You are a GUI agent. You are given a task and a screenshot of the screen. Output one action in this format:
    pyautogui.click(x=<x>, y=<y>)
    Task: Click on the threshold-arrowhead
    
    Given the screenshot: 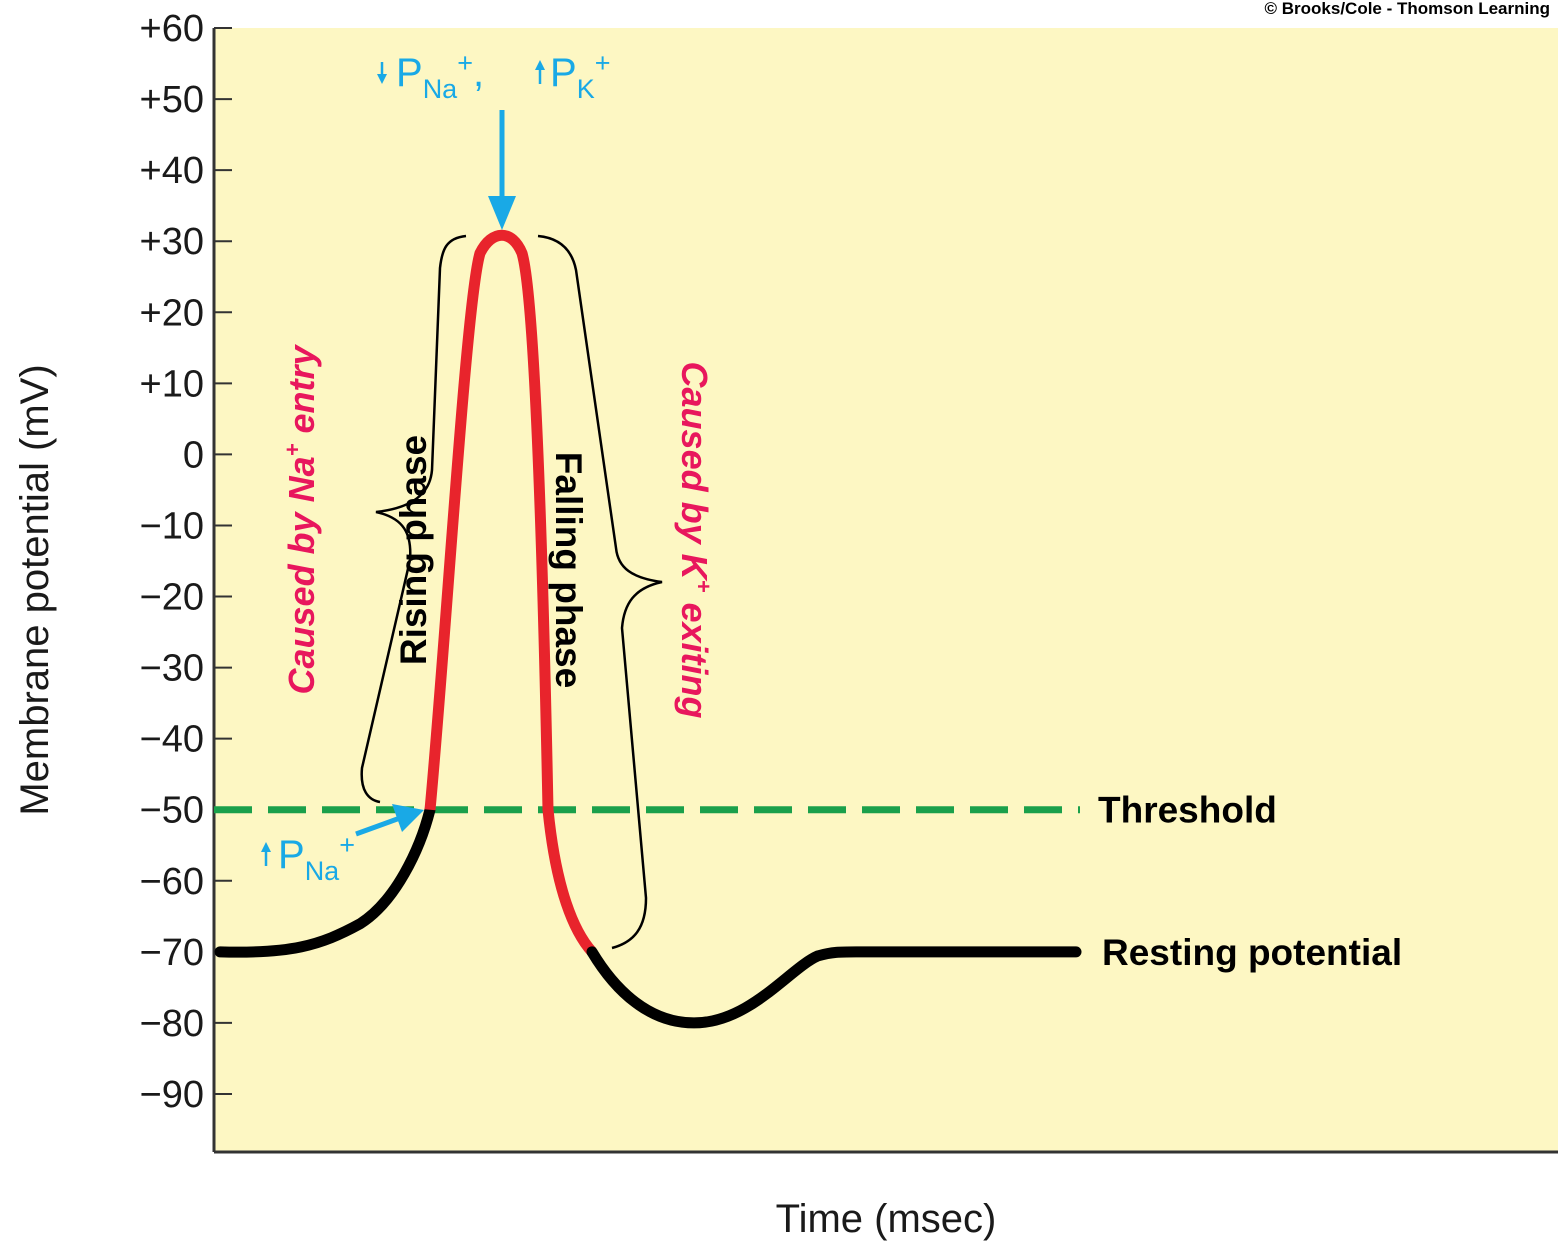 What is the action you would take?
    pyautogui.click(x=408, y=818)
    